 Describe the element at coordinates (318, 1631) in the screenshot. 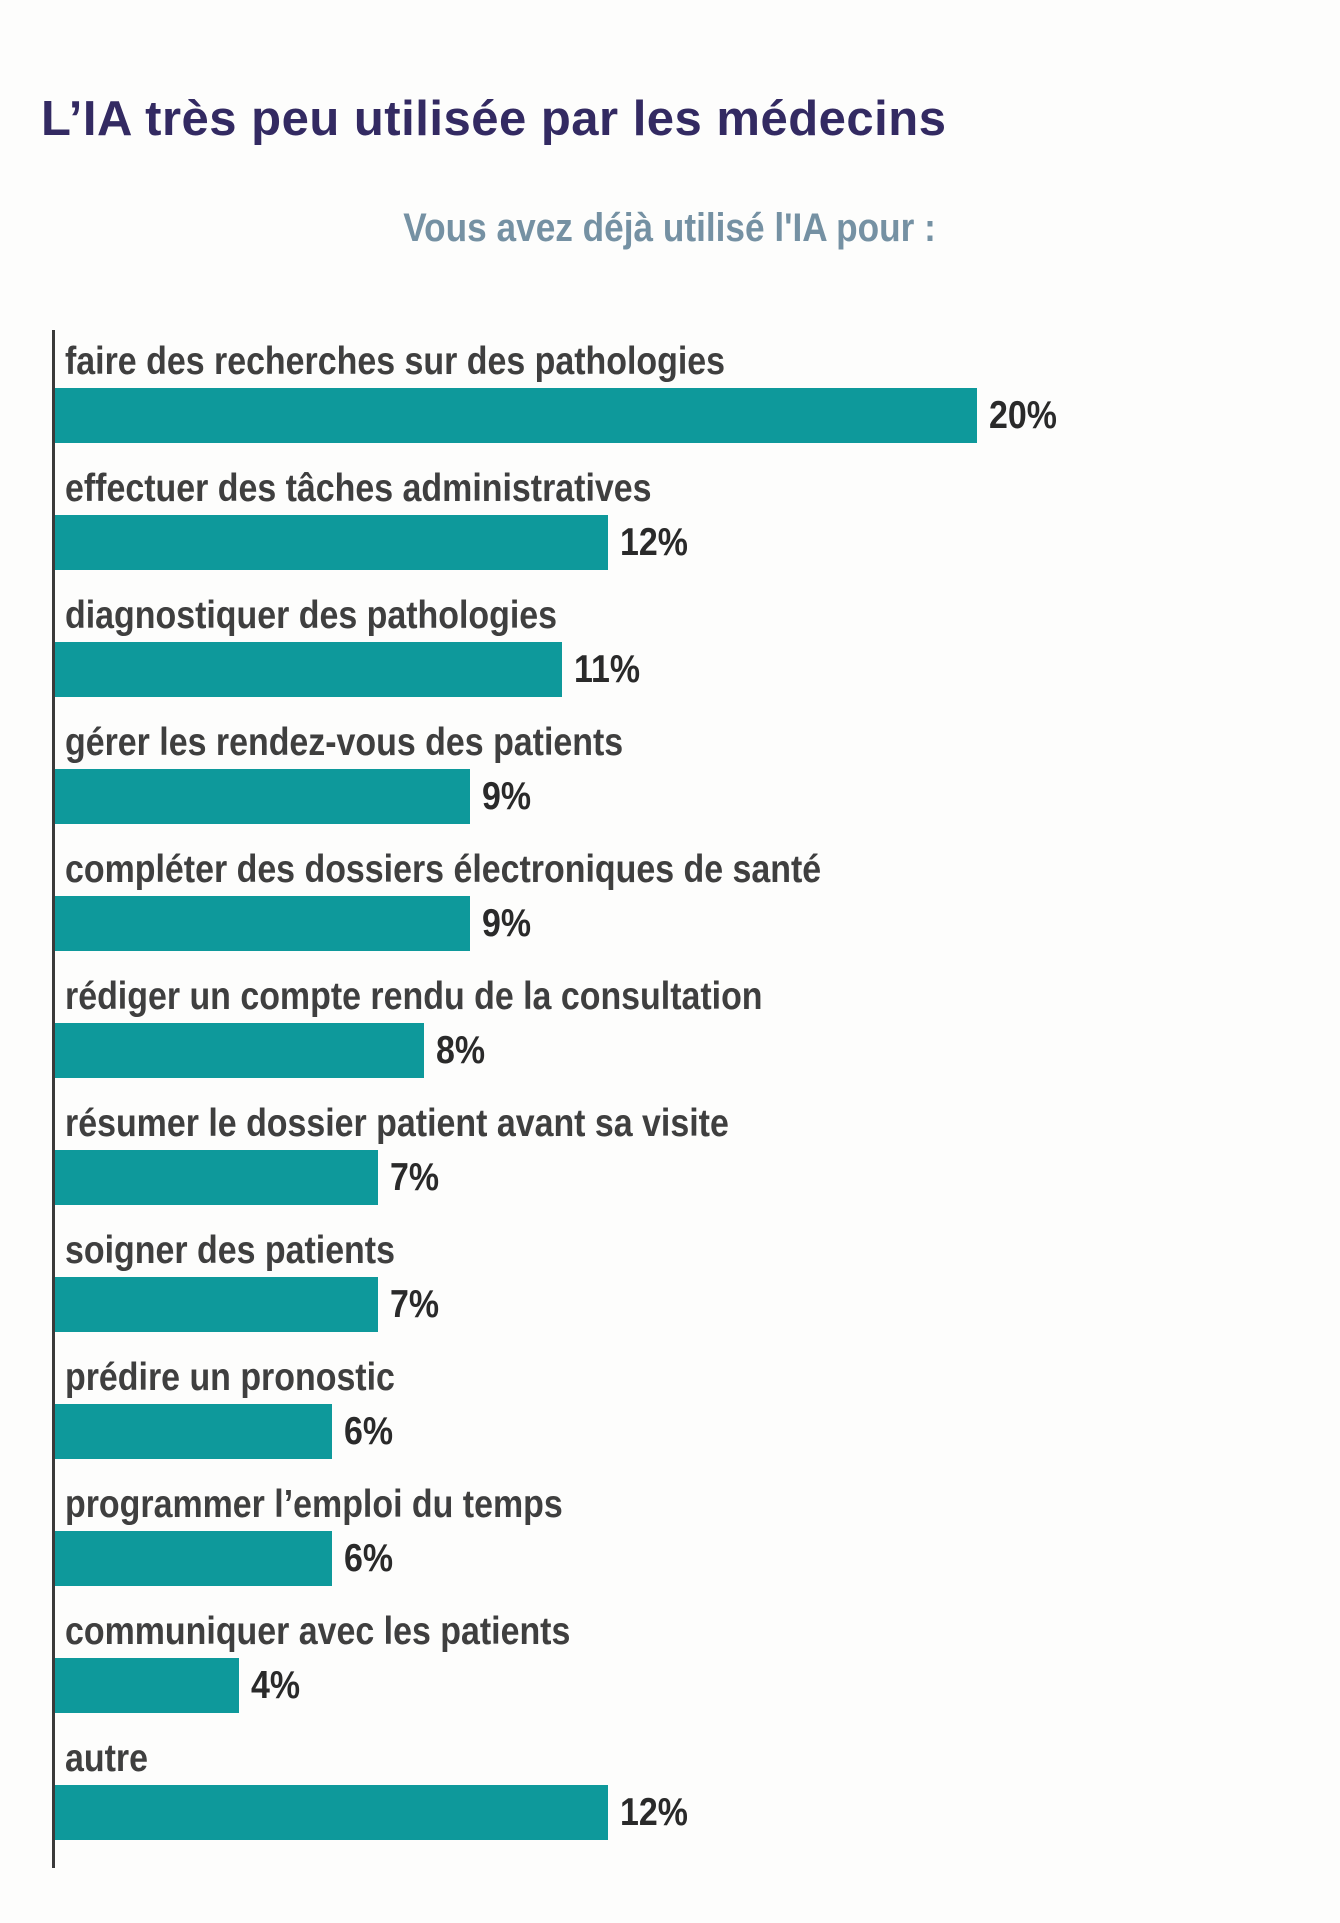

I see `category-label-text: communiquer avec les patients` at that location.